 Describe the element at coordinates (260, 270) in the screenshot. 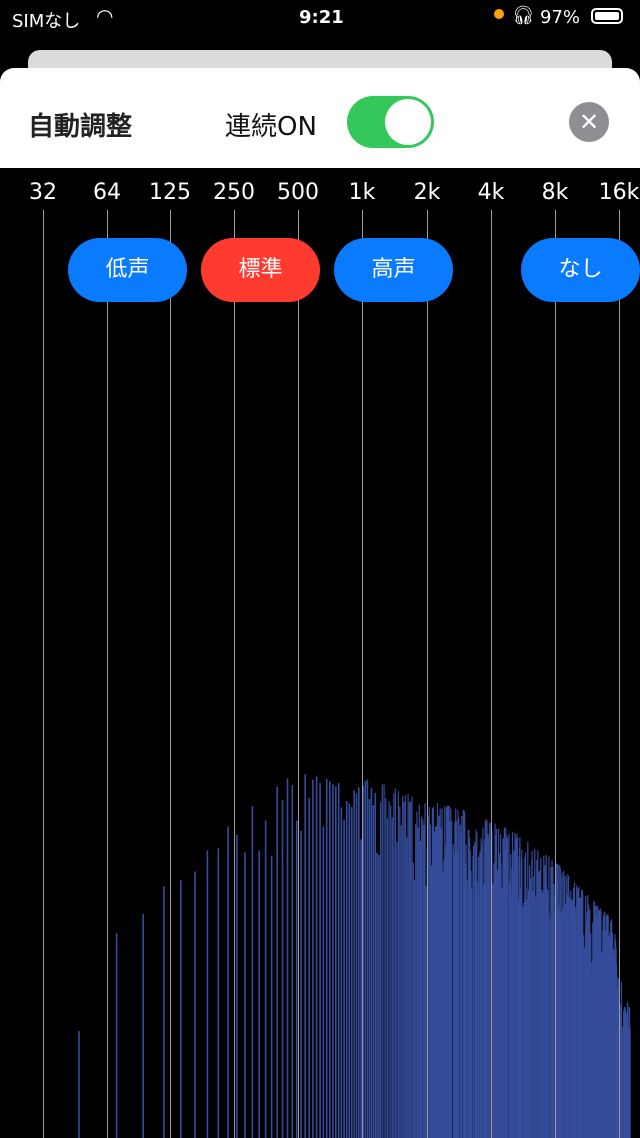

I see `preset-button: 標準` at that location.